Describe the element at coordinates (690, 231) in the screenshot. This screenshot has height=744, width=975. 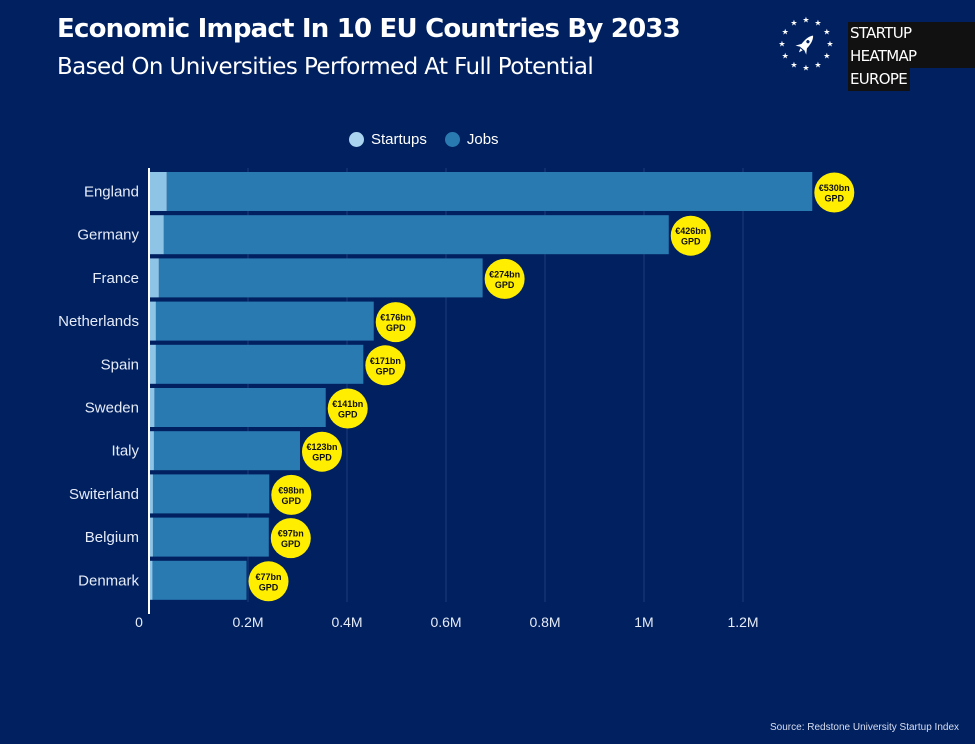
I see `data-label: €426bn` at that location.